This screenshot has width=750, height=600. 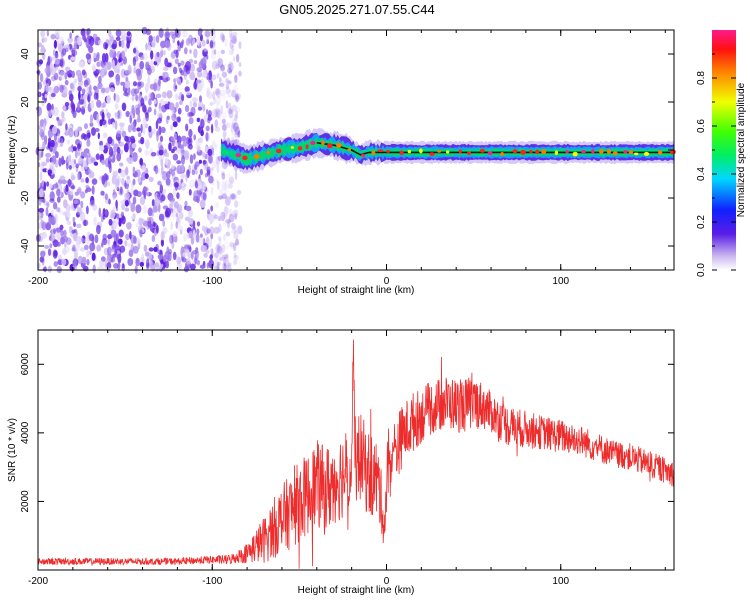 I want to click on y-tick-label: 0, so click(x=25, y=150).